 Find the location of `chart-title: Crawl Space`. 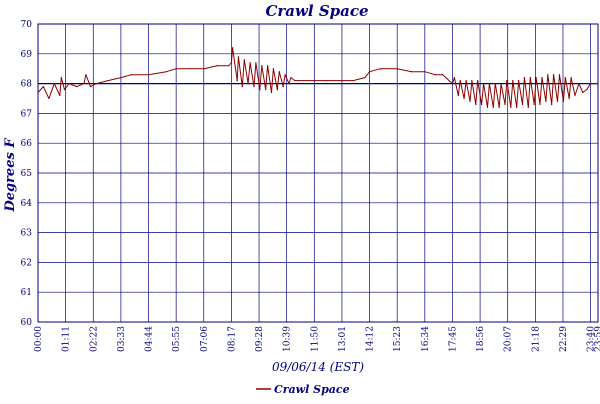

chart-title: Crawl Space is located at coordinates (316, 11).